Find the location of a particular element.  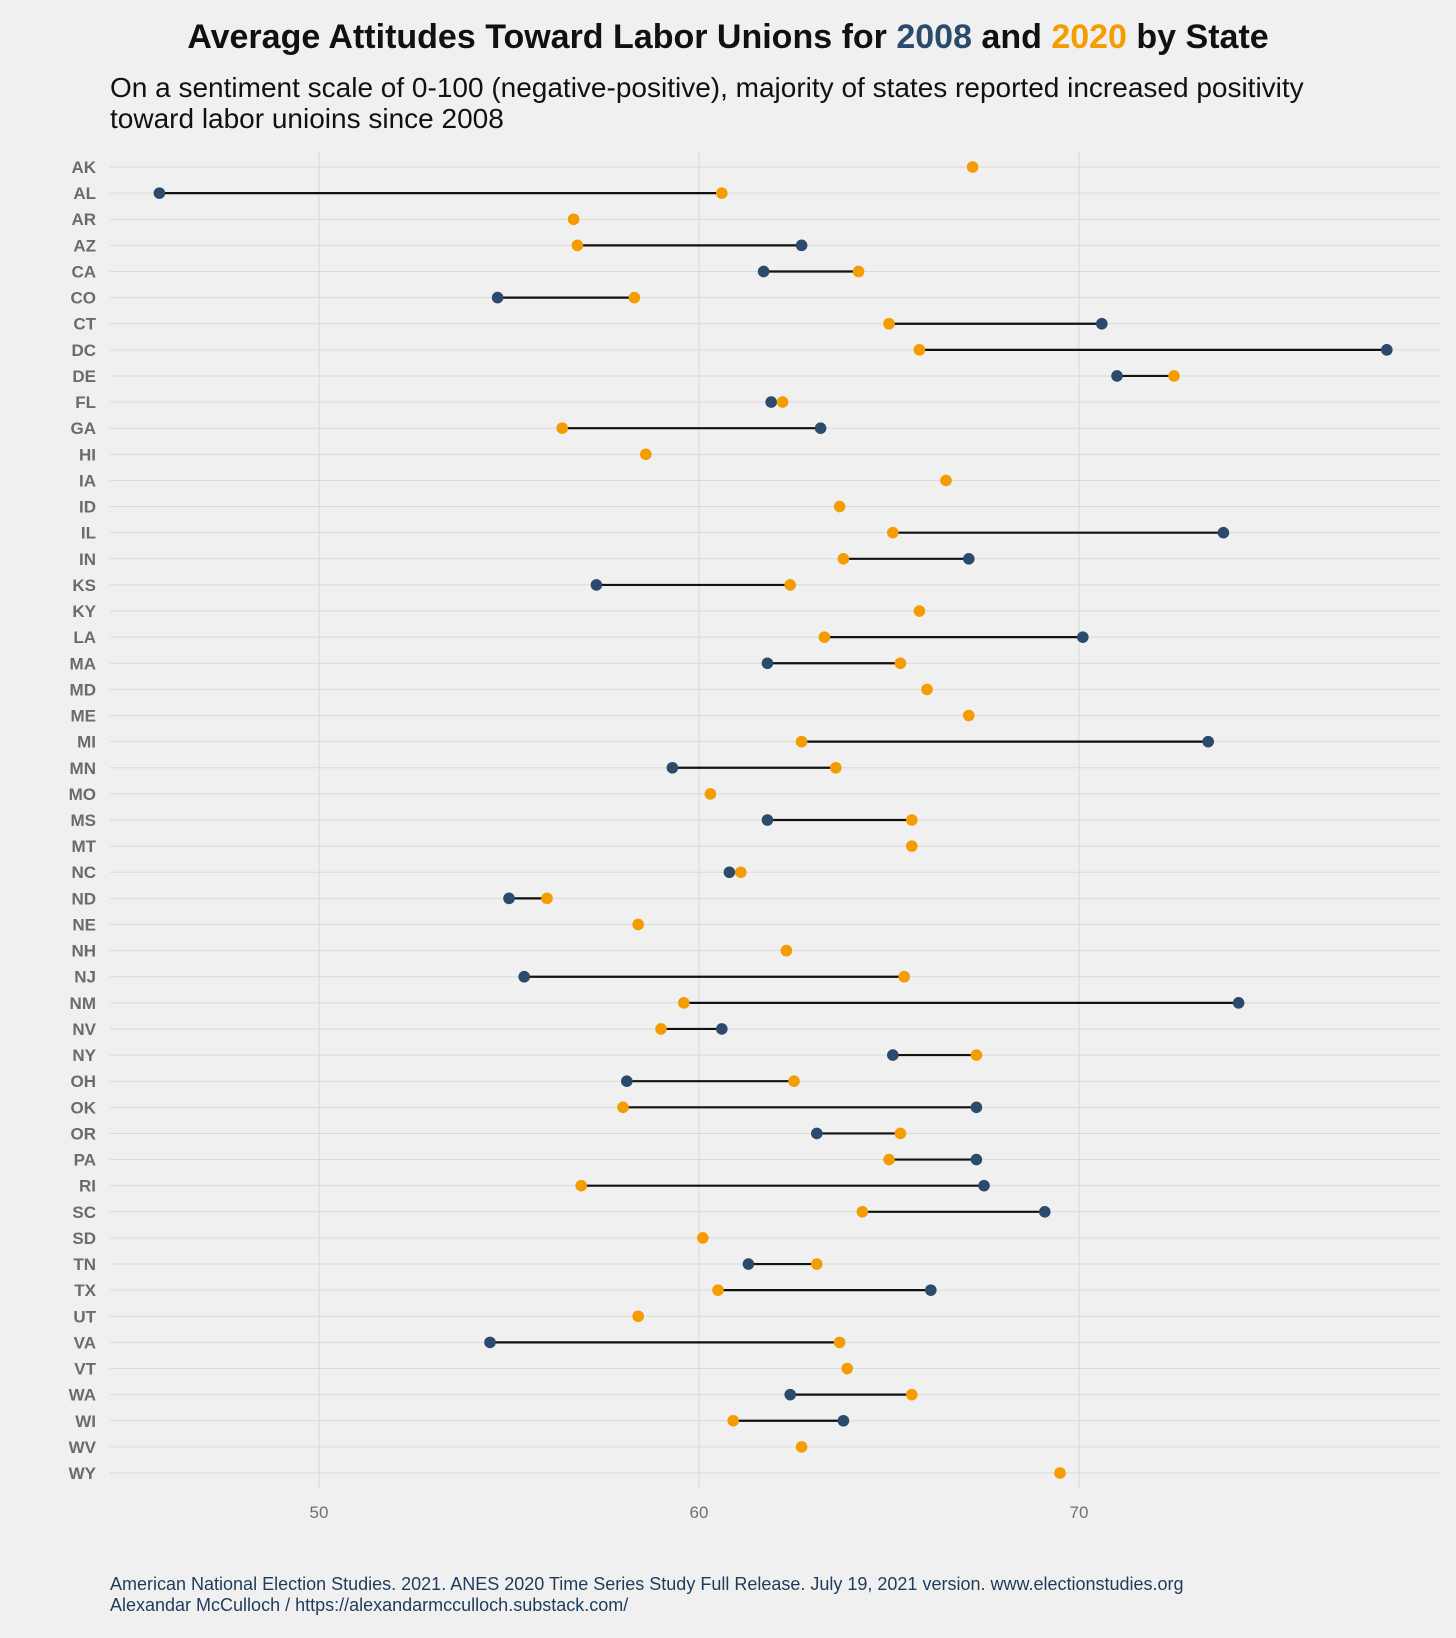

state-label-il: IL is located at coordinates (88, 533).